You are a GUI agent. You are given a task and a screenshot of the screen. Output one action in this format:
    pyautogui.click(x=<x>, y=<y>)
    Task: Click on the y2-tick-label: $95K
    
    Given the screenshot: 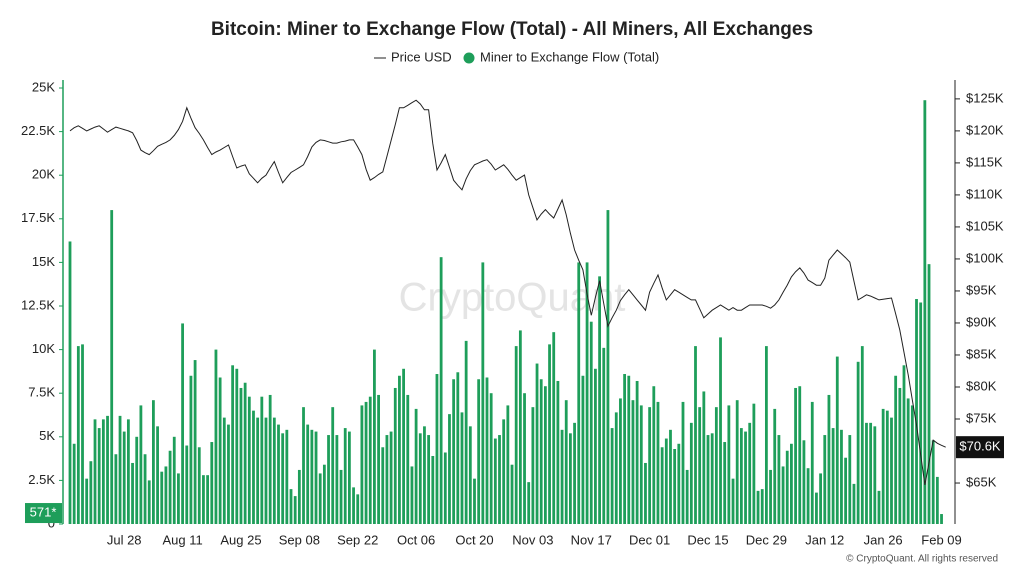 What is the action you would take?
    pyautogui.click(x=981, y=289)
    